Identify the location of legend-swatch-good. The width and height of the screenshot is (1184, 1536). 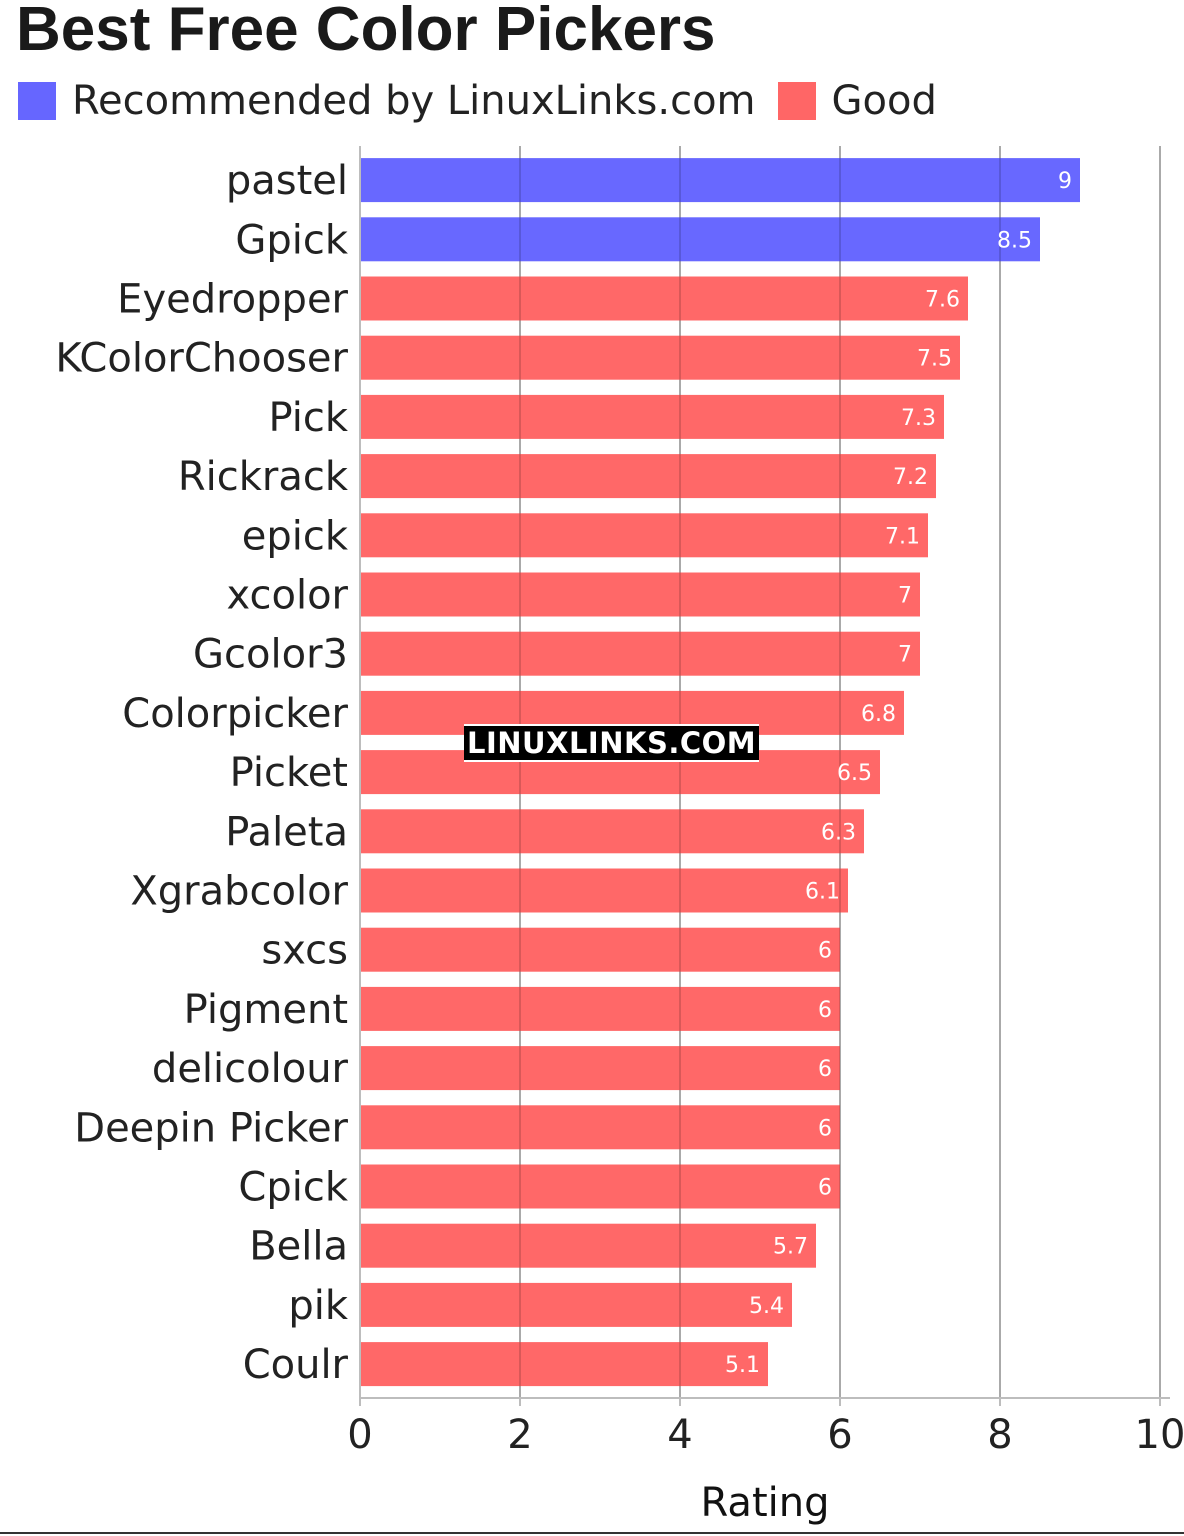
(796, 101).